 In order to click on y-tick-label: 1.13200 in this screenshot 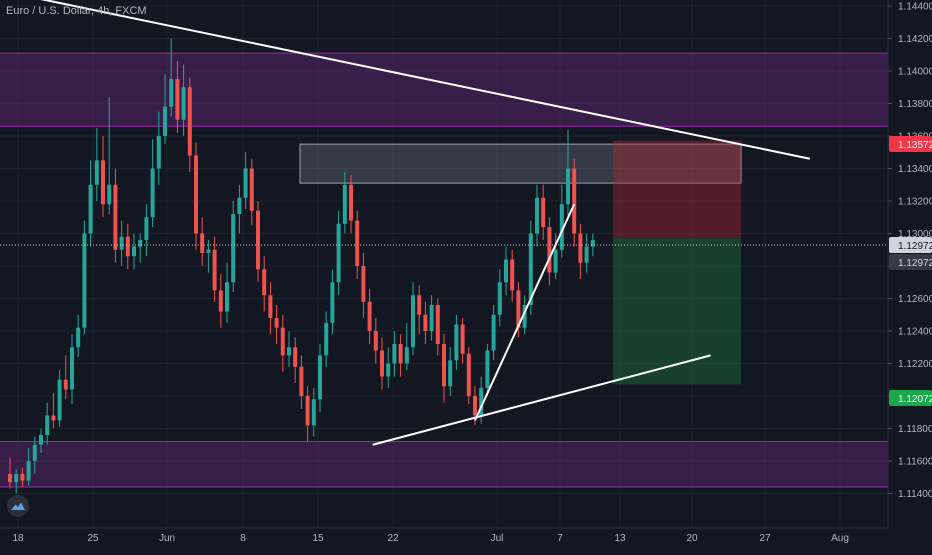, I will do `click(915, 202)`.